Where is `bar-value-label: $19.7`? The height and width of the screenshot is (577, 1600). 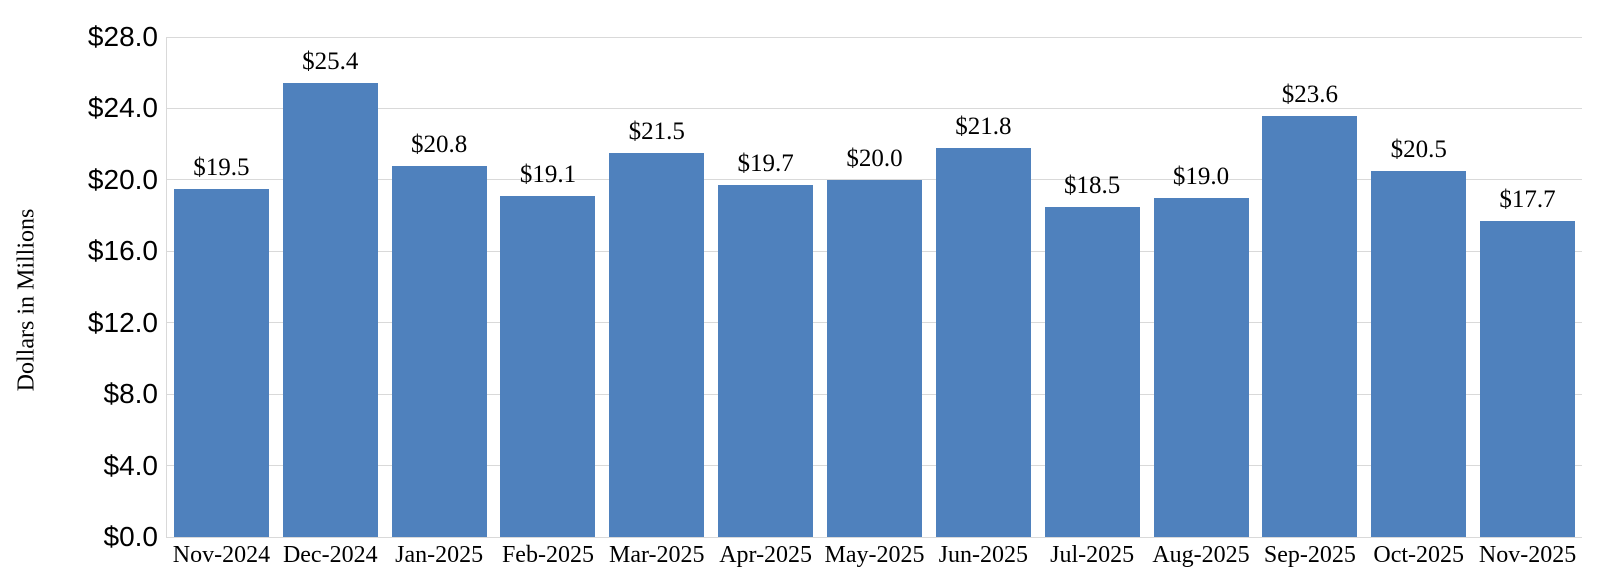 bar-value-label: $19.7 is located at coordinates (765, 164).